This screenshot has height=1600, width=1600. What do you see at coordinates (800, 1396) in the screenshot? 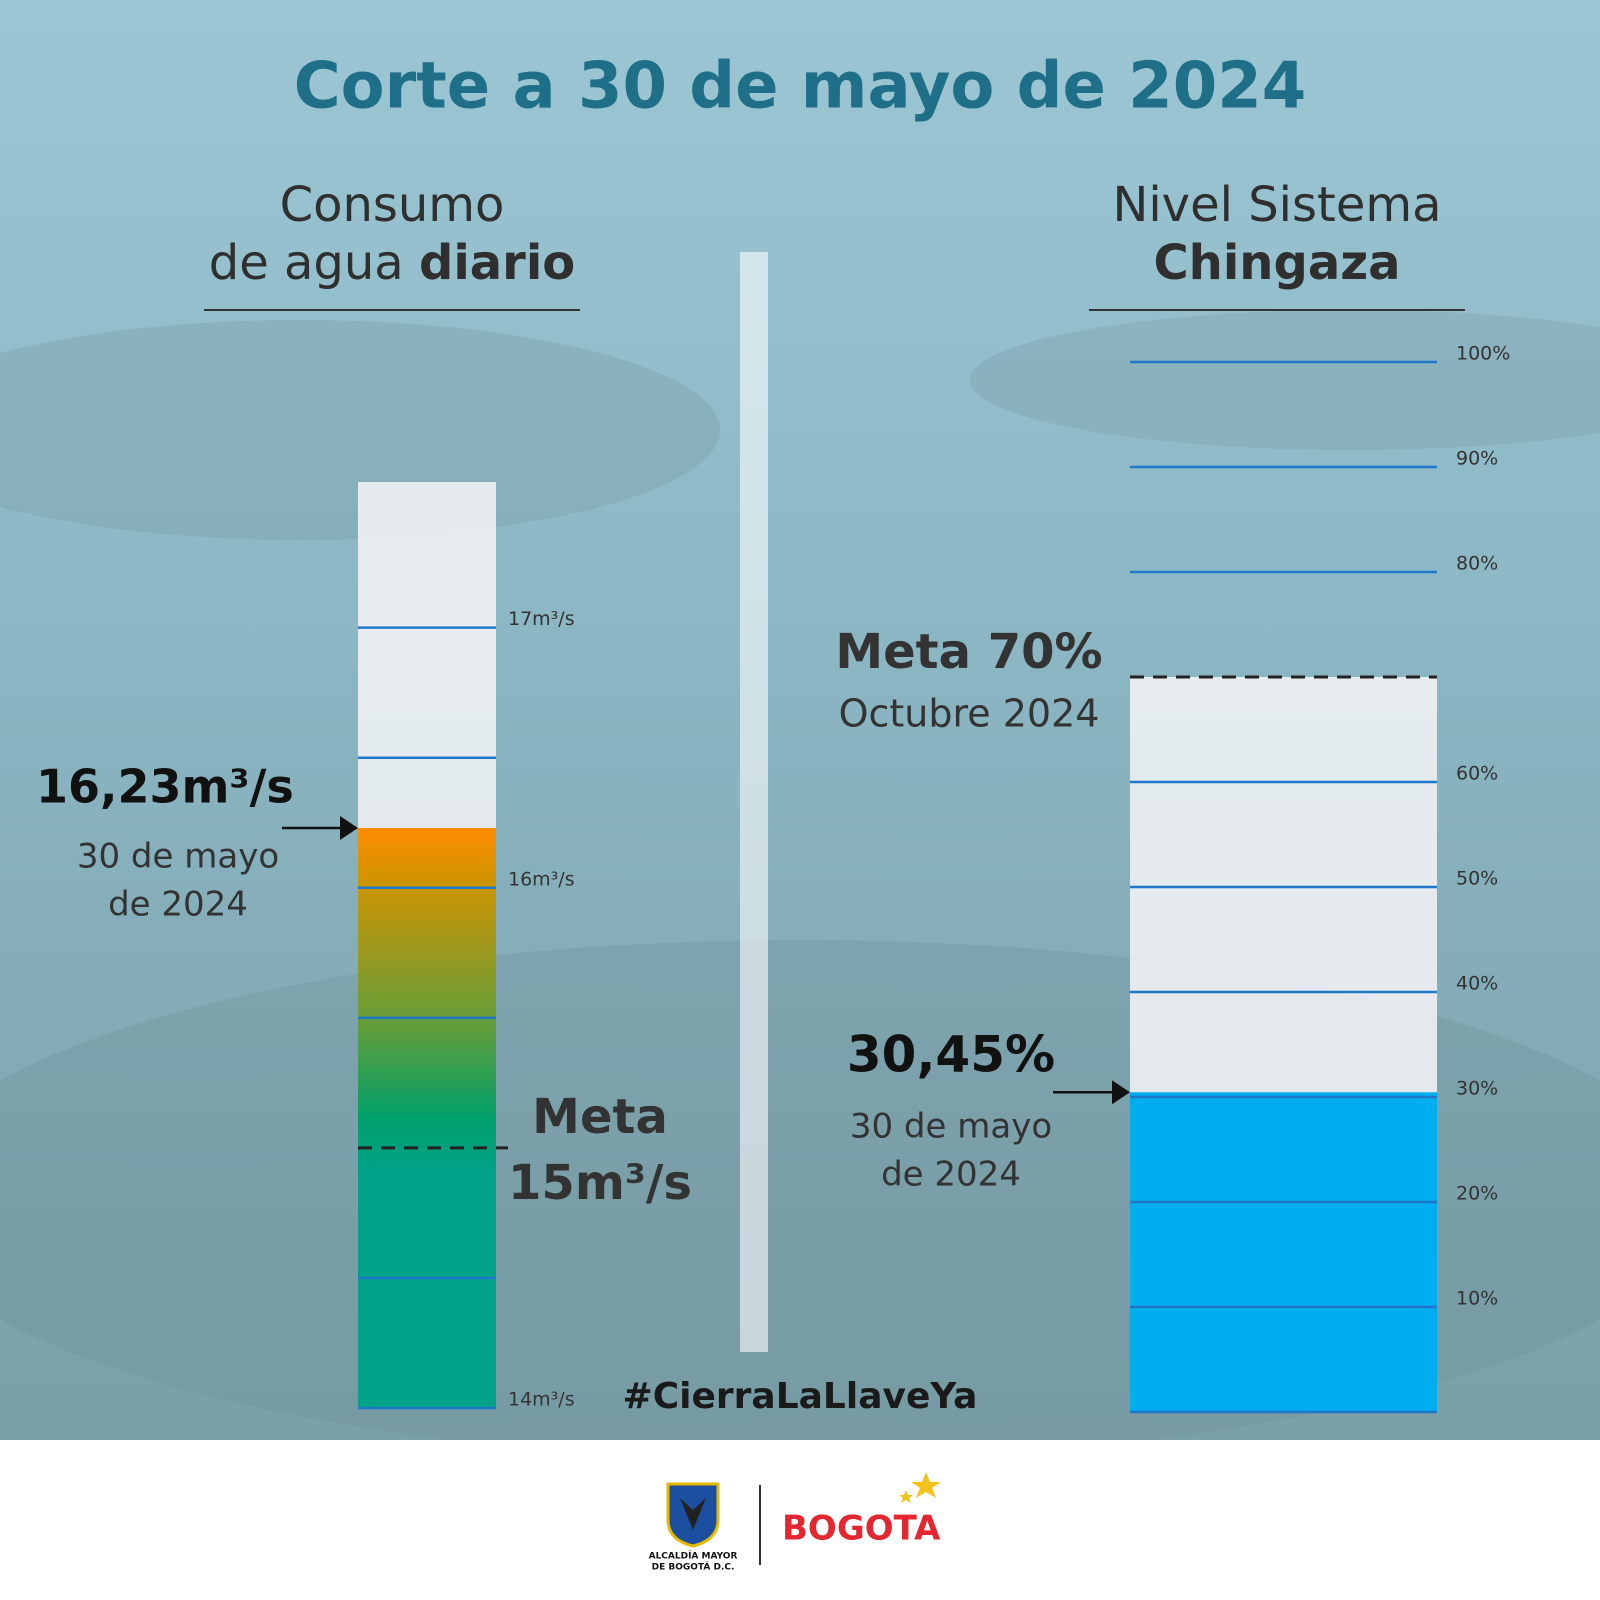
I see `hashtag: #CierraLaLlaveYa` at bounding box center [800, 1396].